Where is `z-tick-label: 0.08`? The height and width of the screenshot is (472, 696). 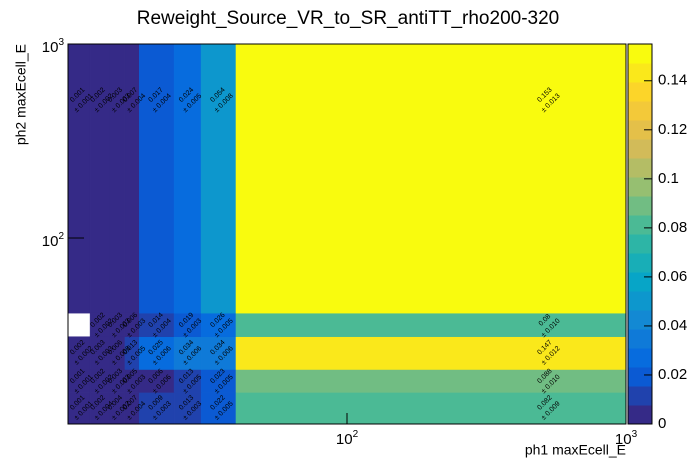 z-tick-label: 0.08 is located at coordinates (672, 227).